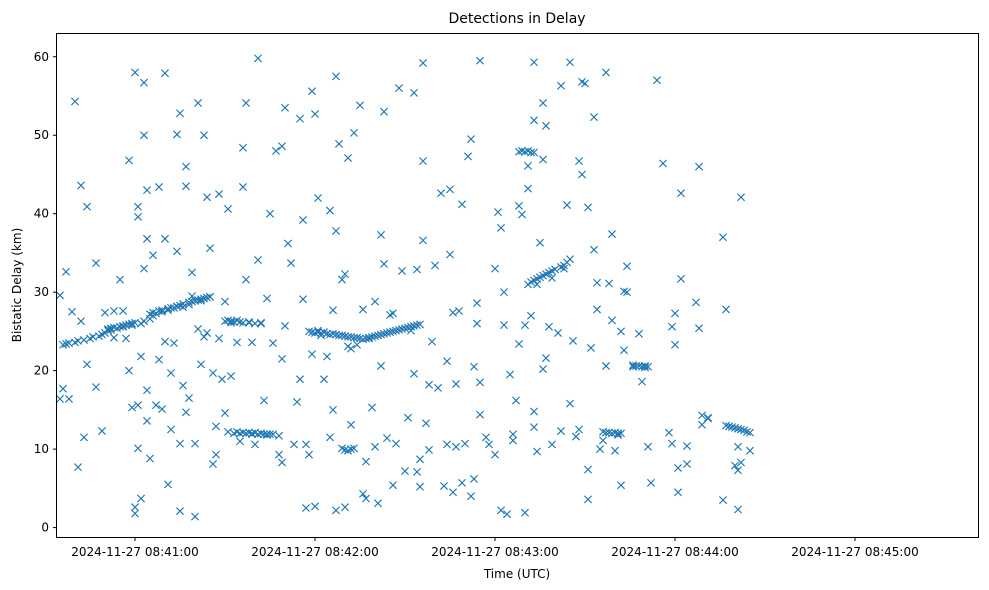 The width and height of the screenshot is (989, 590). What do you see at coordinates (41, 214) in the screenshot?
I see `y-tick-label: 40` at bounding box center [41, 214].